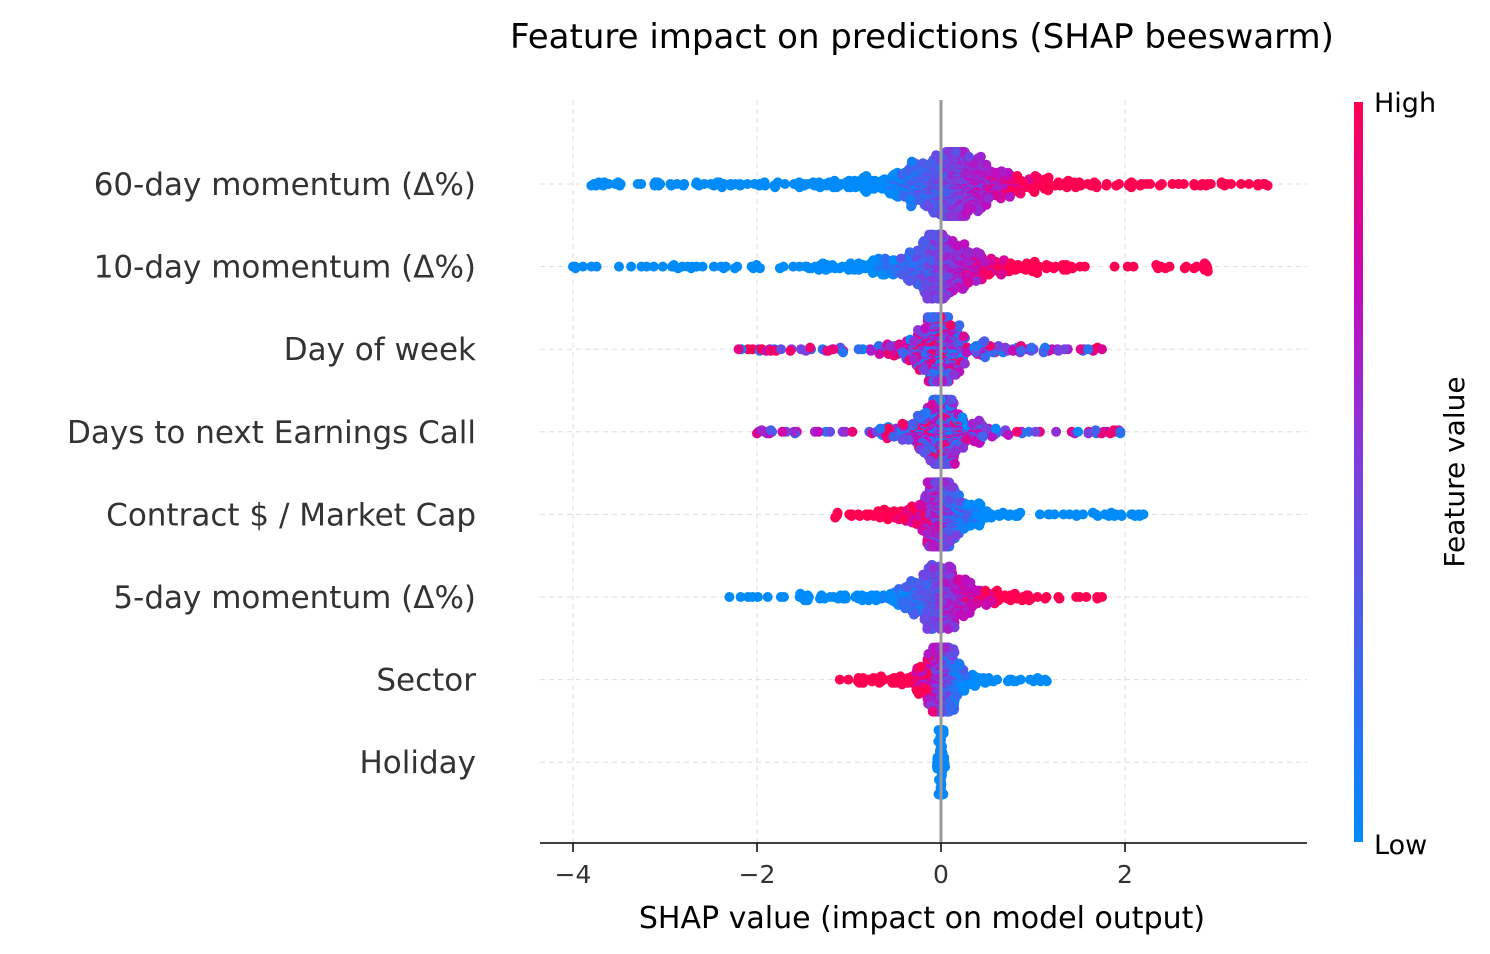  Describe the element at coordinates (844, 866) in the screenshot. I see `x-ticks: −4 −2 0 2` at that location.